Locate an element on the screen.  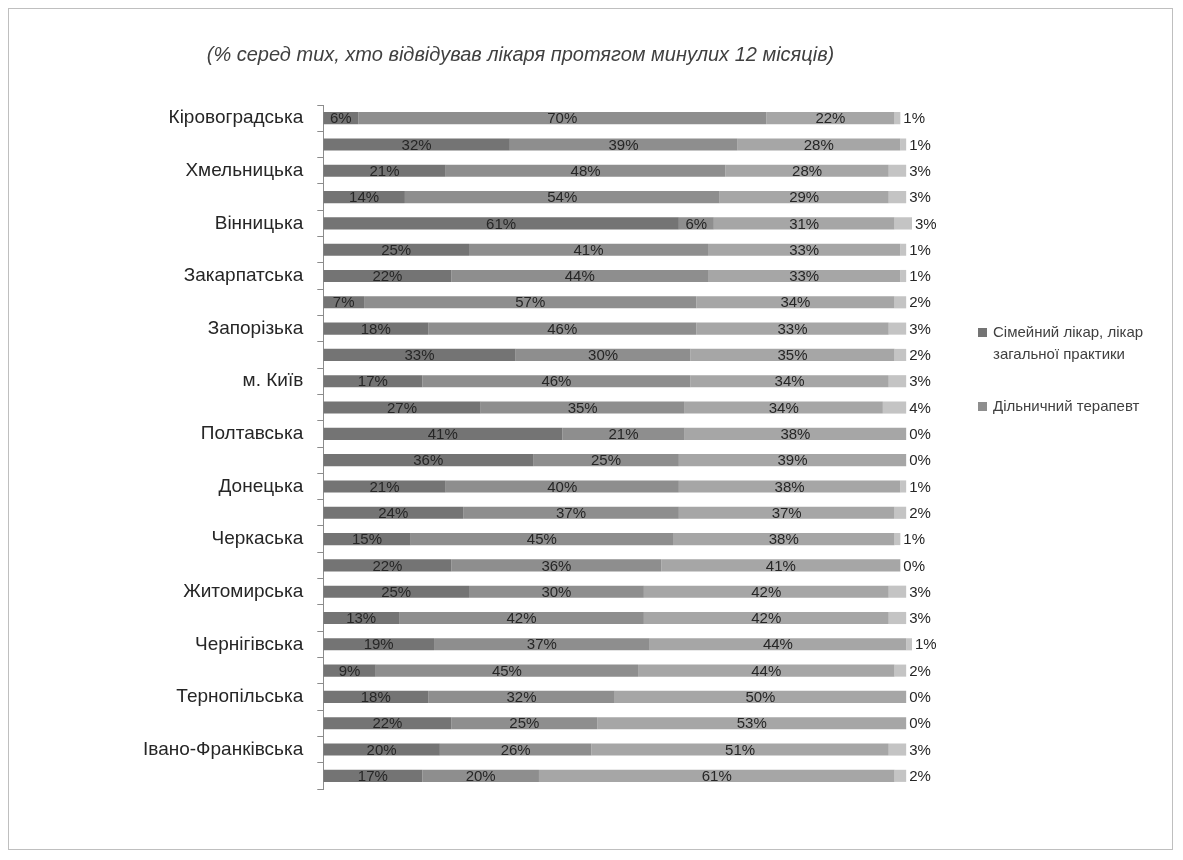
data-label: 9% is located at coordinates (349, 670).